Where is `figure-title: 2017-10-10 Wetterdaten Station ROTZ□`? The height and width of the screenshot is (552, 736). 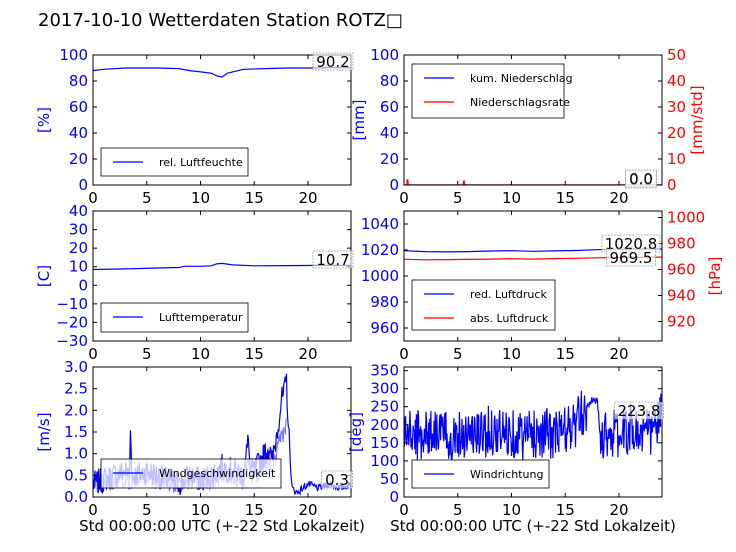 figure-title: 2017-10-10 Wetterdaten Station ROTZ□ is located at coordinates (220, 20).